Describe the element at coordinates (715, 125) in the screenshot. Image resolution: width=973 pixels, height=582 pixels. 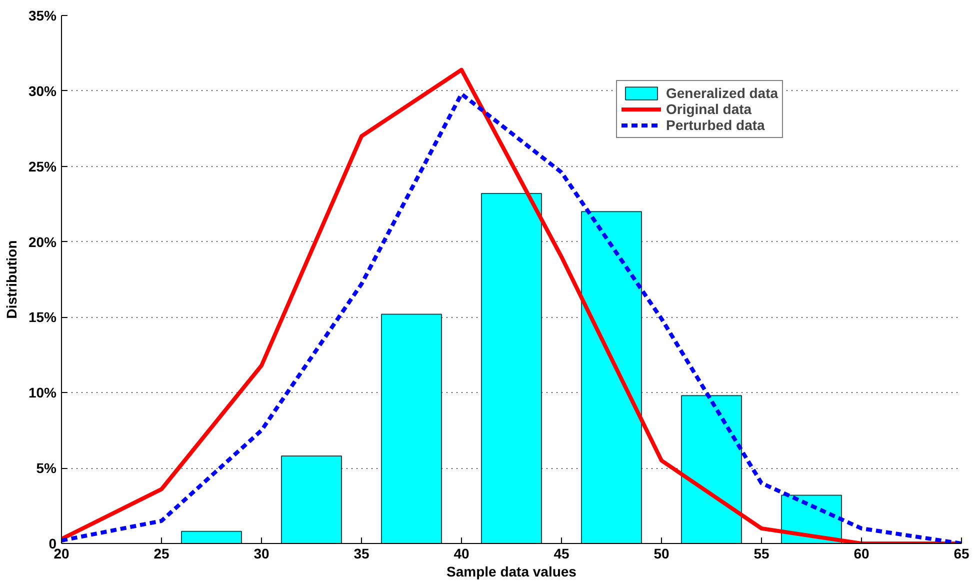
I see `legend-label: Perturbed data` at that location.